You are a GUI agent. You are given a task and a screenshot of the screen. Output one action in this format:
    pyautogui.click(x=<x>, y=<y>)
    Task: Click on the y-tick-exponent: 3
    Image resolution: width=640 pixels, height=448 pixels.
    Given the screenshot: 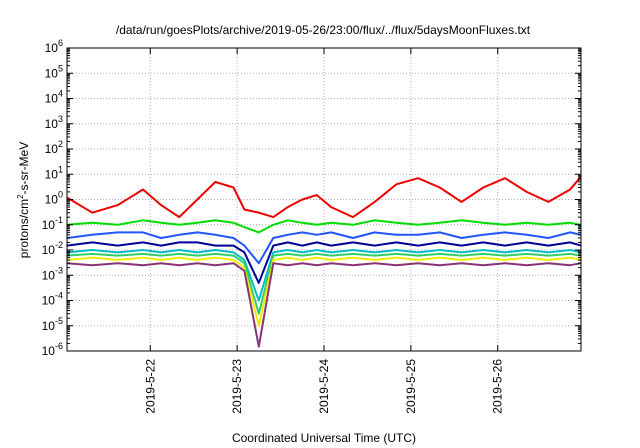 What is the action you would take?
    pyautogui.click(x=60, y=119)
    